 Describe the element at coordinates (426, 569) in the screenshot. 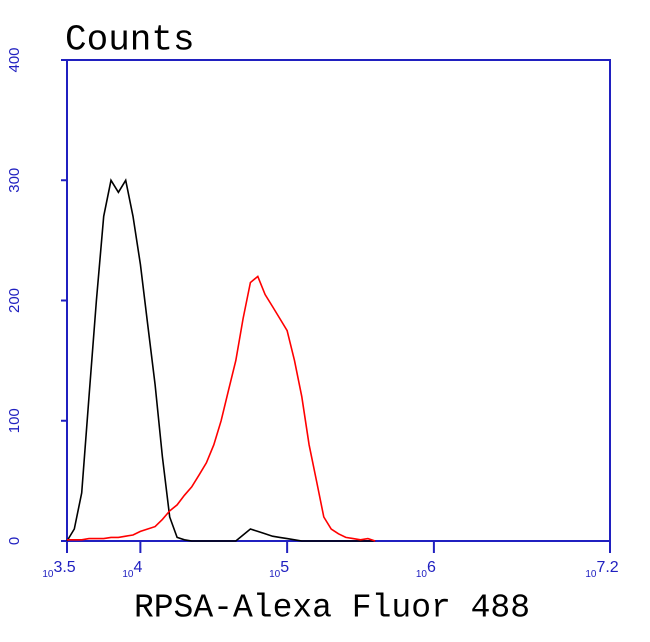

I see `x-tick-label: 10⁶` at that location.